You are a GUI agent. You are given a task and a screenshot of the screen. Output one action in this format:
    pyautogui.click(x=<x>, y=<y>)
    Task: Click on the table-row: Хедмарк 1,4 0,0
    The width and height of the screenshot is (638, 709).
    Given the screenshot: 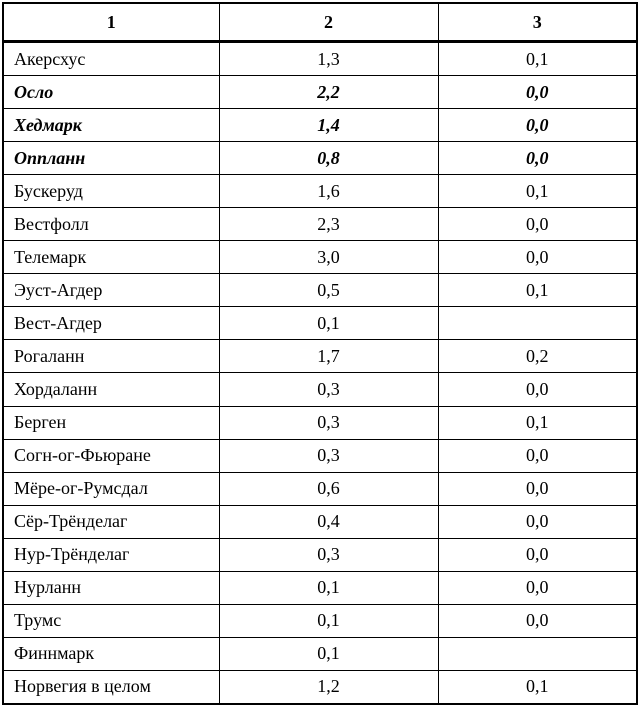 What is the action you would take?
    pyautogui.click(x=320, y=125)
    